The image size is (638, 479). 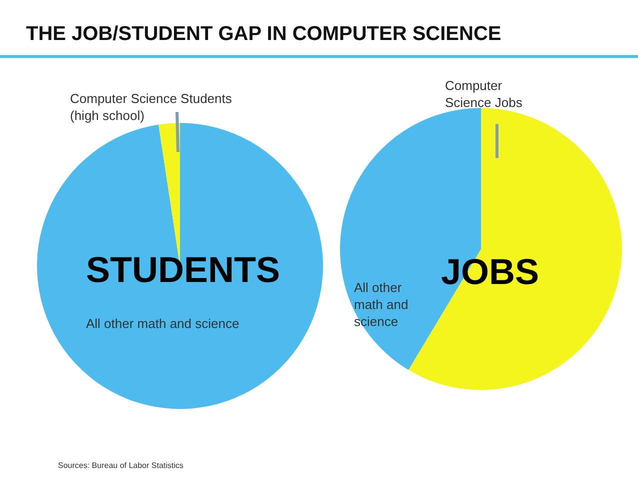 I want to click on text: THE JOB/STUDENT GAP IN COMPUTER SCIENCE, so click(x=264, y=34).